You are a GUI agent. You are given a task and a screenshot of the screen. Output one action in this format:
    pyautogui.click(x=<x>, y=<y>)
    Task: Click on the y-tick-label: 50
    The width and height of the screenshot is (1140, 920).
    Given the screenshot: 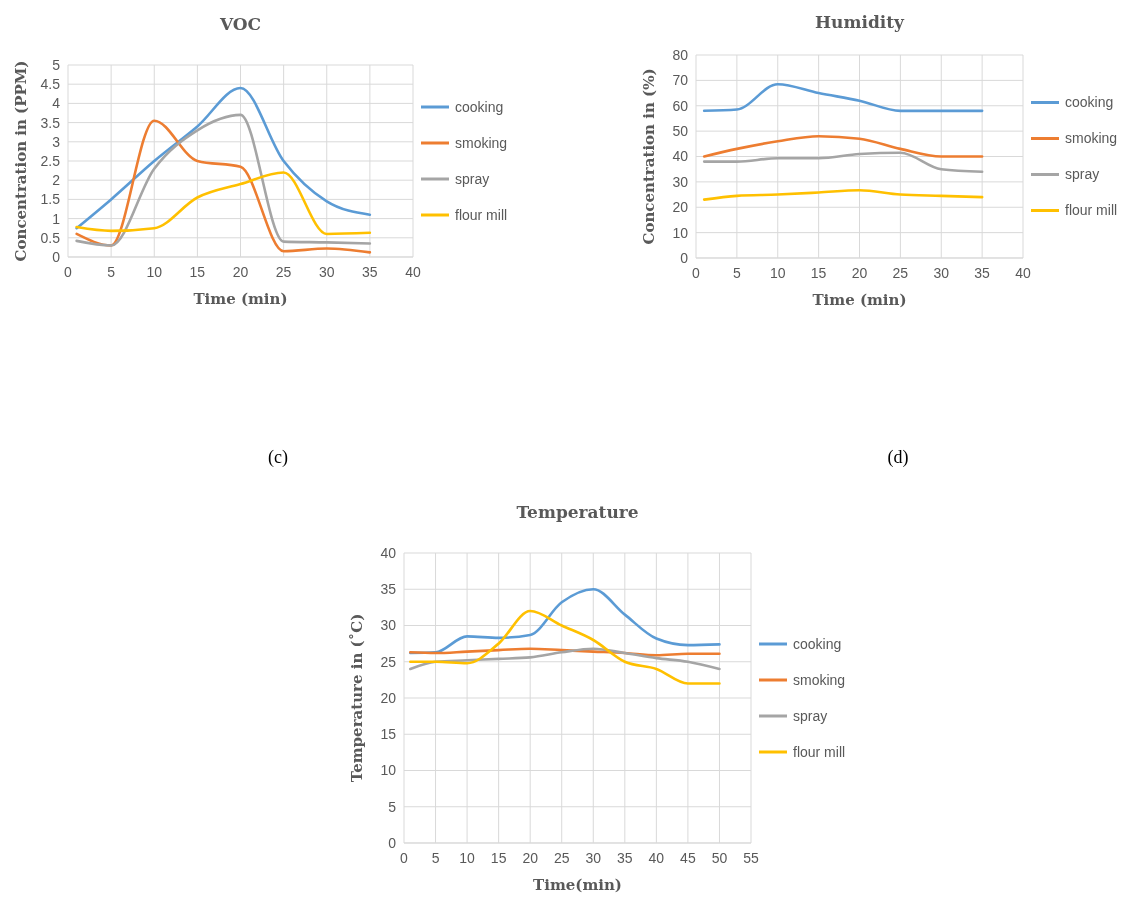 What is the action you would take?
    pyautogui.click(x=680, y=131)
    